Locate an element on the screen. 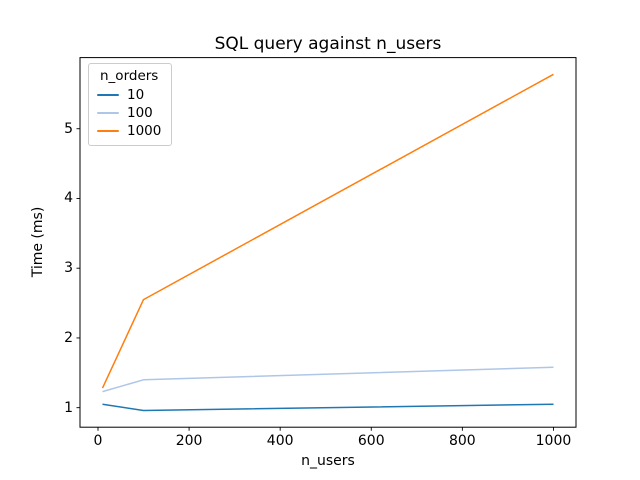 This screenshot has width=640, height=480. y-tick-label: 5 is located at coordinates (68, 128).